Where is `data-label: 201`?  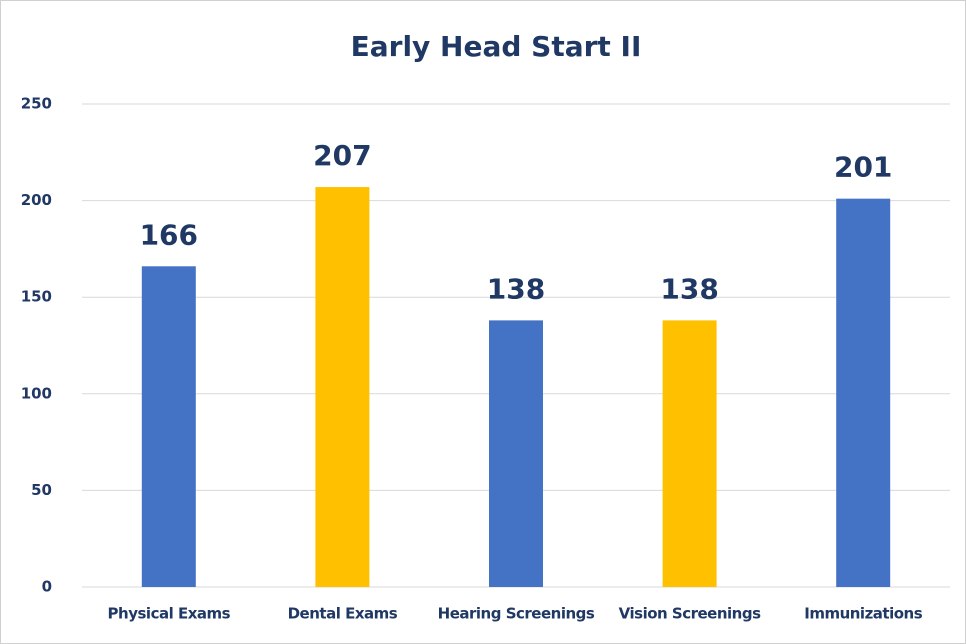 data-label: 201 is located at coordinates (863, 167).